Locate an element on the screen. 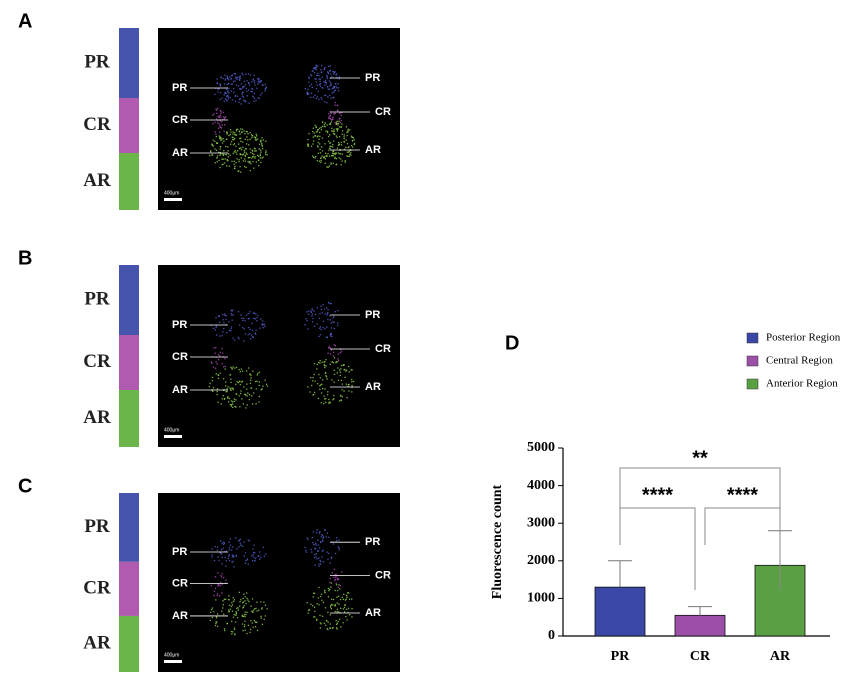  image-label: CR is located at coordinates (180, 120).